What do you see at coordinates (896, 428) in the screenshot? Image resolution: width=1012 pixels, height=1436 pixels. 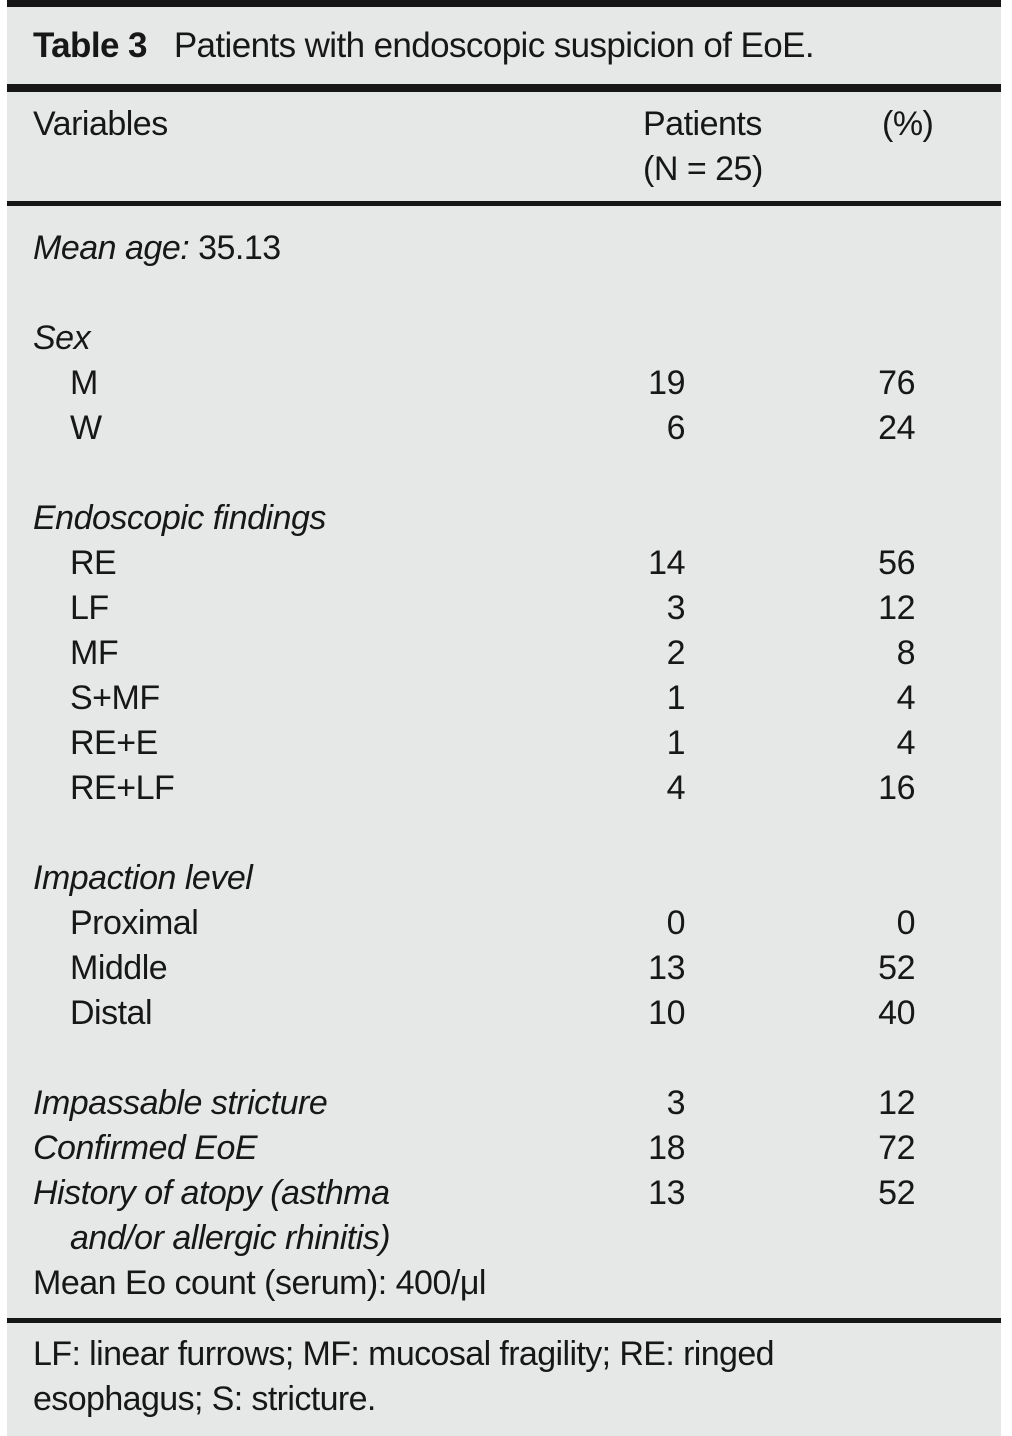 I see `percent-value: 24` at bounding box center [896, 428].